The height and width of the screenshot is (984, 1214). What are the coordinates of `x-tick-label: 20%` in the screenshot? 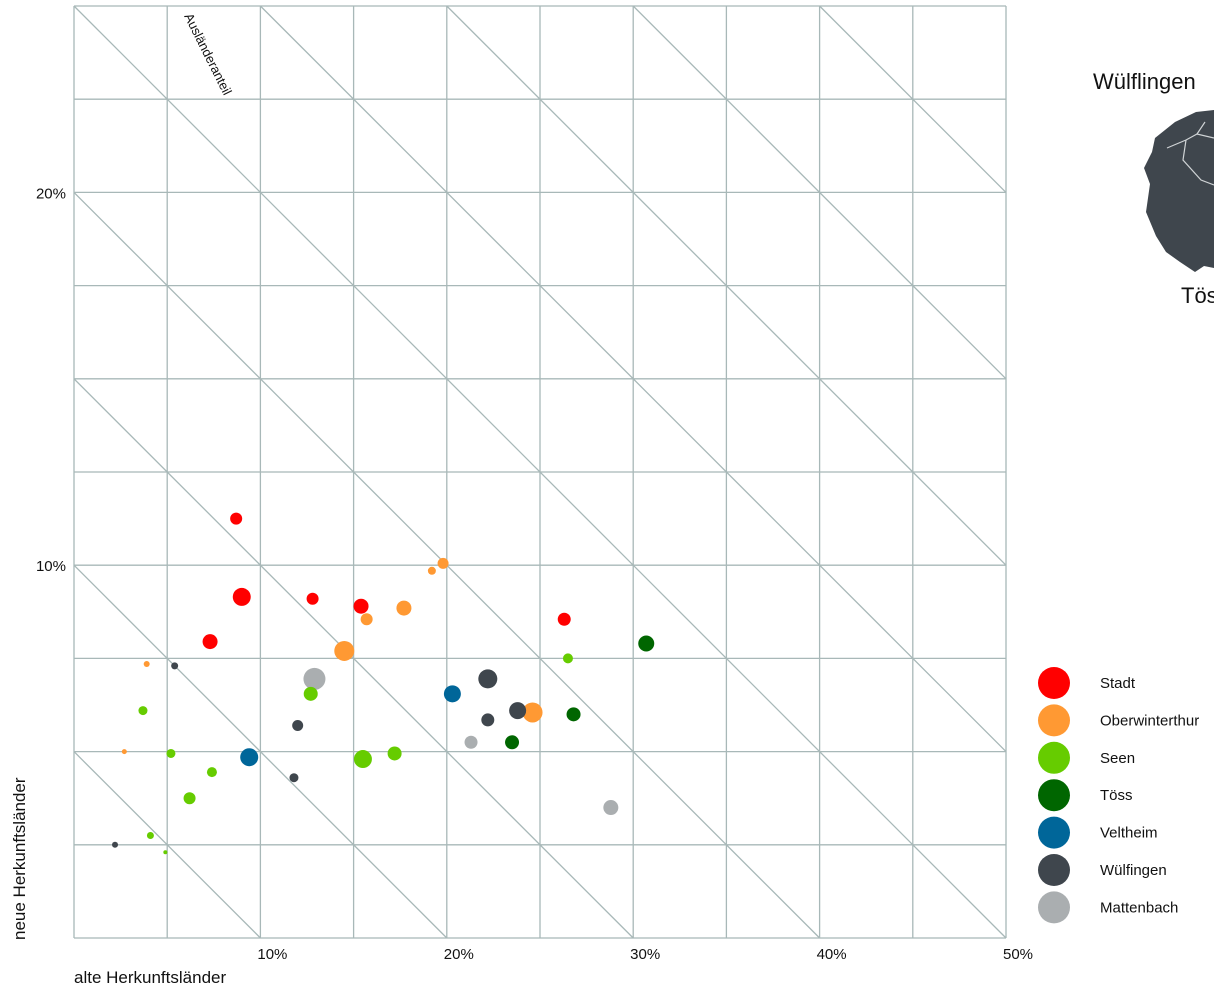 It's located at (459, 954).